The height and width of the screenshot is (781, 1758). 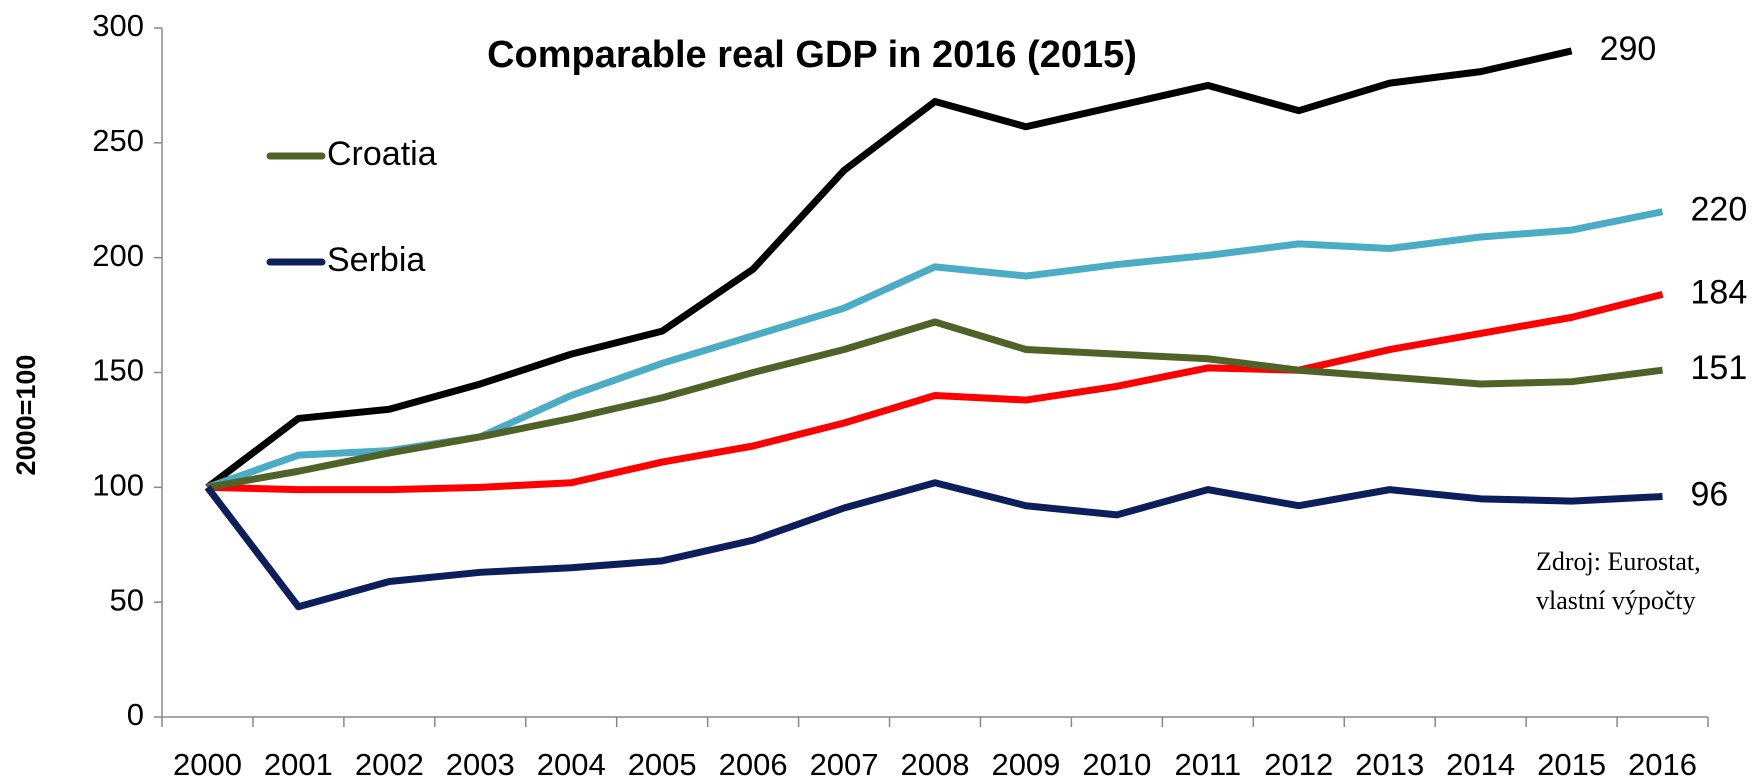 I want to click on x-tick-label: 2001, so click(x=298, y=764).